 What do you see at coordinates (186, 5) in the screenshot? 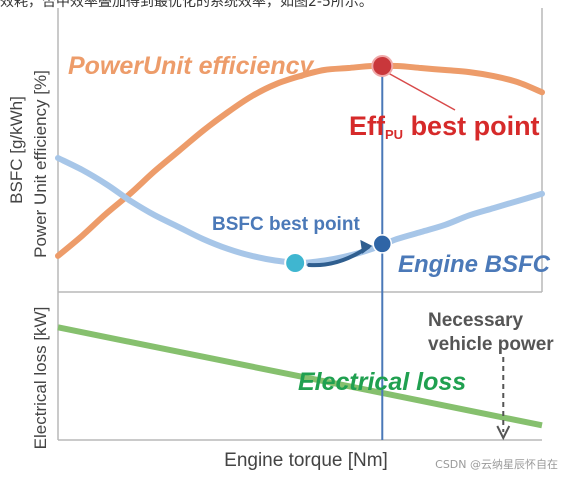
I see `caption-fragment: 效耗，否中效率叠加得到最优化的系统效率，如图2-5所示。` at bounding box center [186, 5].